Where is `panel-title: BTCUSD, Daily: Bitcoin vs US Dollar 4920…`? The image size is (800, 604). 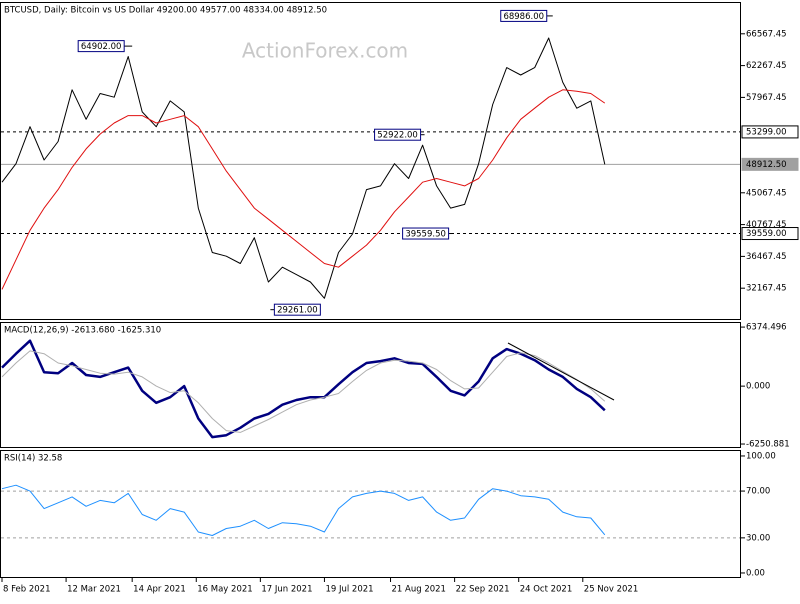 panel-title: BTCUSD, Daily: Bitcoin vs US Dollar 4920… is located at coordinates (165, 11).